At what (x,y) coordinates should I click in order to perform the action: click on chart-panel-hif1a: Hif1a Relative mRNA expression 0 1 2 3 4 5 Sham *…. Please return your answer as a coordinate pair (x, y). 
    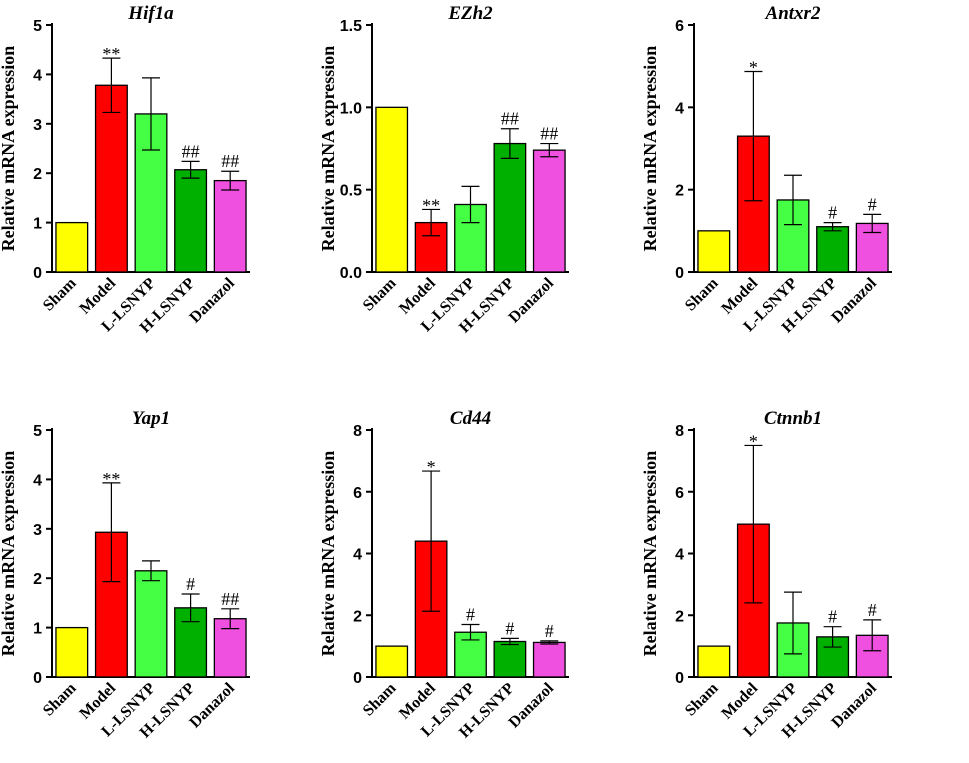
    Looking at the image, I should click on (125, 169).